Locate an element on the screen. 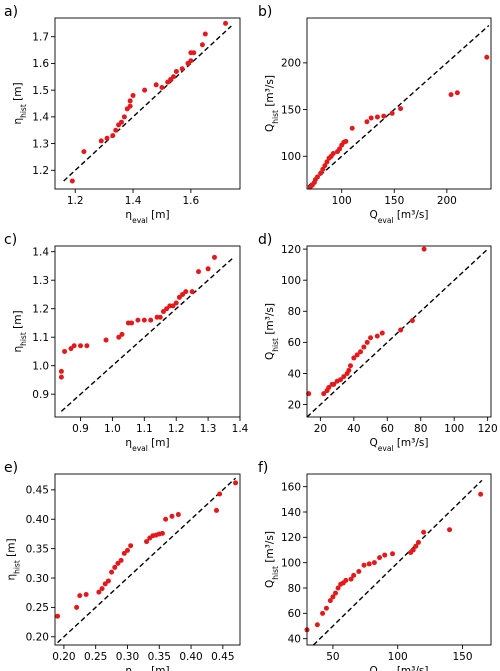 This screenshot has width=500, height=671. x-tick-label: 0.20 is located at coordinates (63, 657).